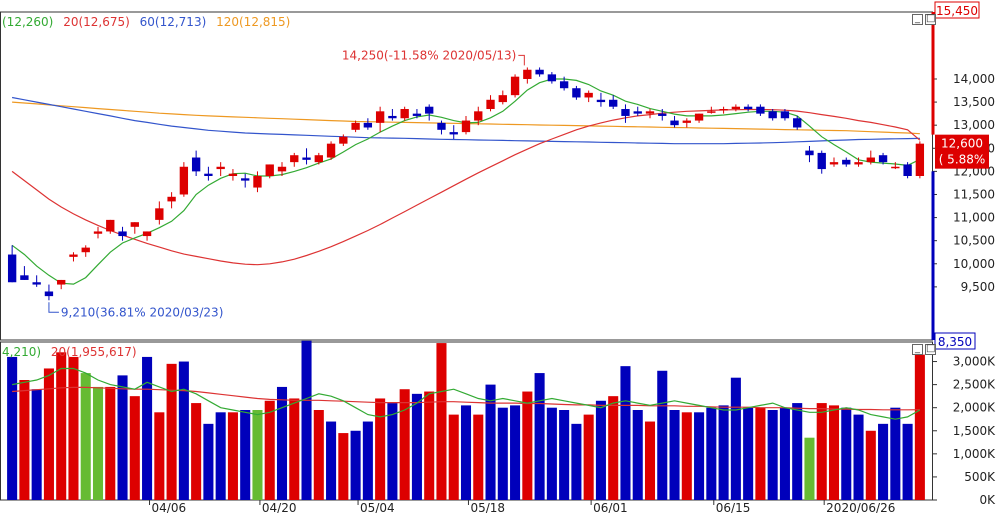 The height and width of the screenshot is (513, 1000). I want to click on legend-volume-ma20: 20(1,955,617), so click(93, 352).